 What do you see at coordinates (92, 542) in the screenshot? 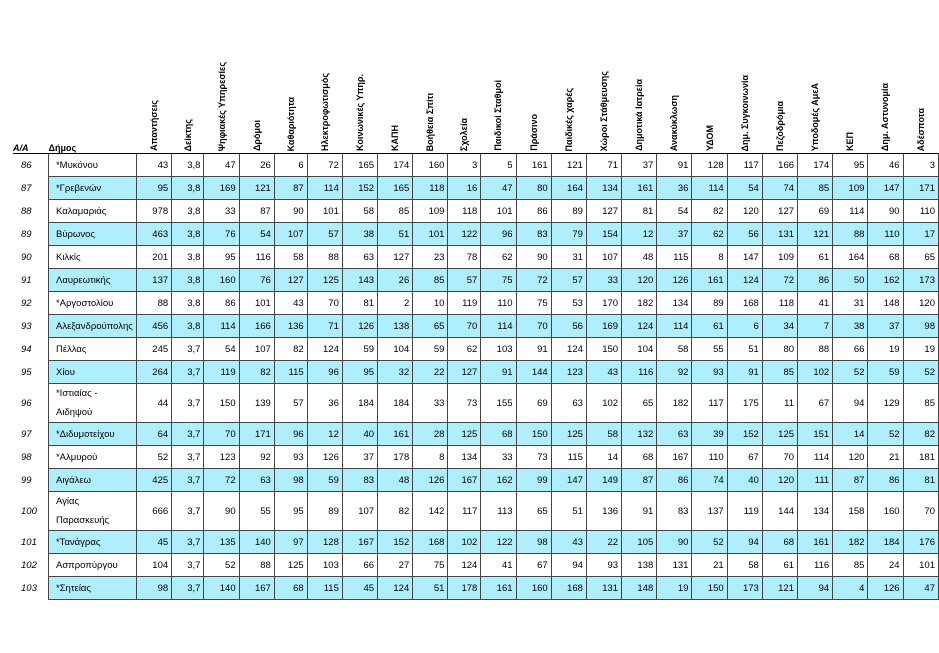
I see `municipality-name: *Τανάγρας` at bounding box center [92, 542].